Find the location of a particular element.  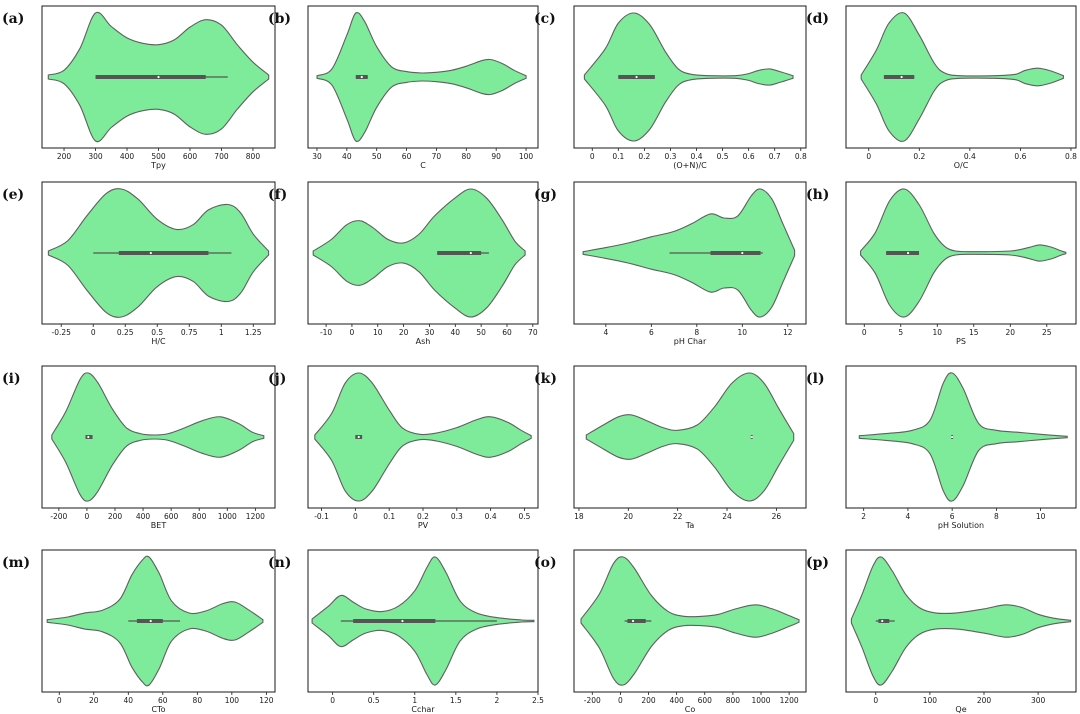

violin-panel: 0 0.1 0.2 0.3 0.4 0.5 0.6 0.7 0.8 (O+N)/C (c) is located at coordinates (670, 87).